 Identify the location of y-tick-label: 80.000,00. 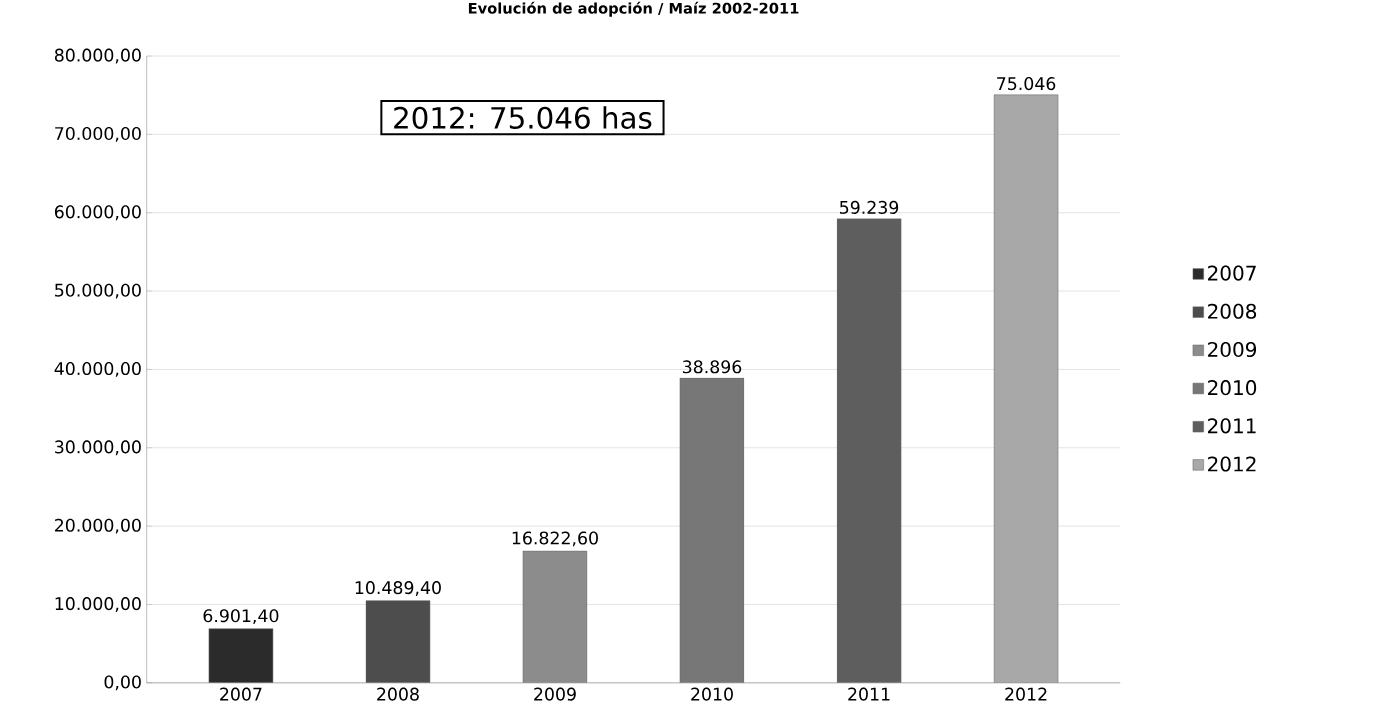
(97, 56).